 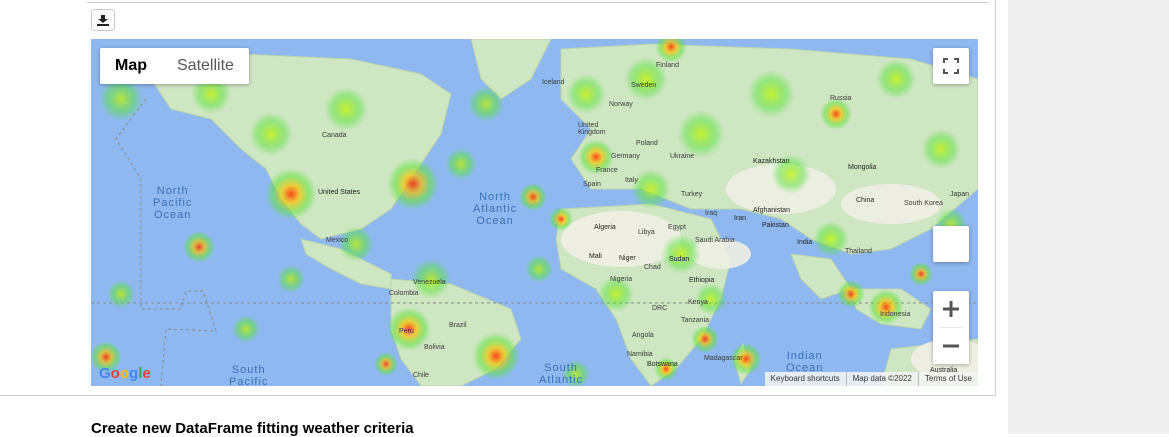 I want to click on place-label: Botswana, so click(x=662, y=364).